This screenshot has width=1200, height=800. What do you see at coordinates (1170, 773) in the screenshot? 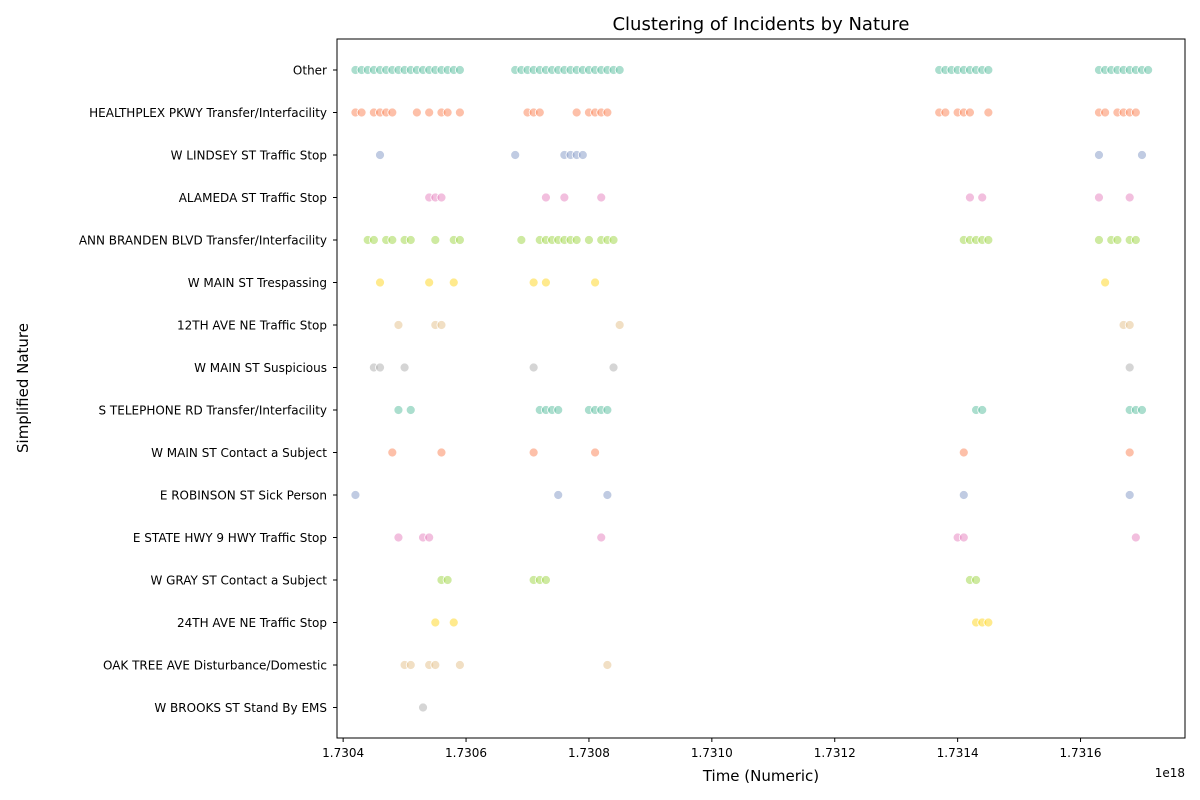
I see `x-axis-offset-label: 1e18` at bounding box center [1170, 773].